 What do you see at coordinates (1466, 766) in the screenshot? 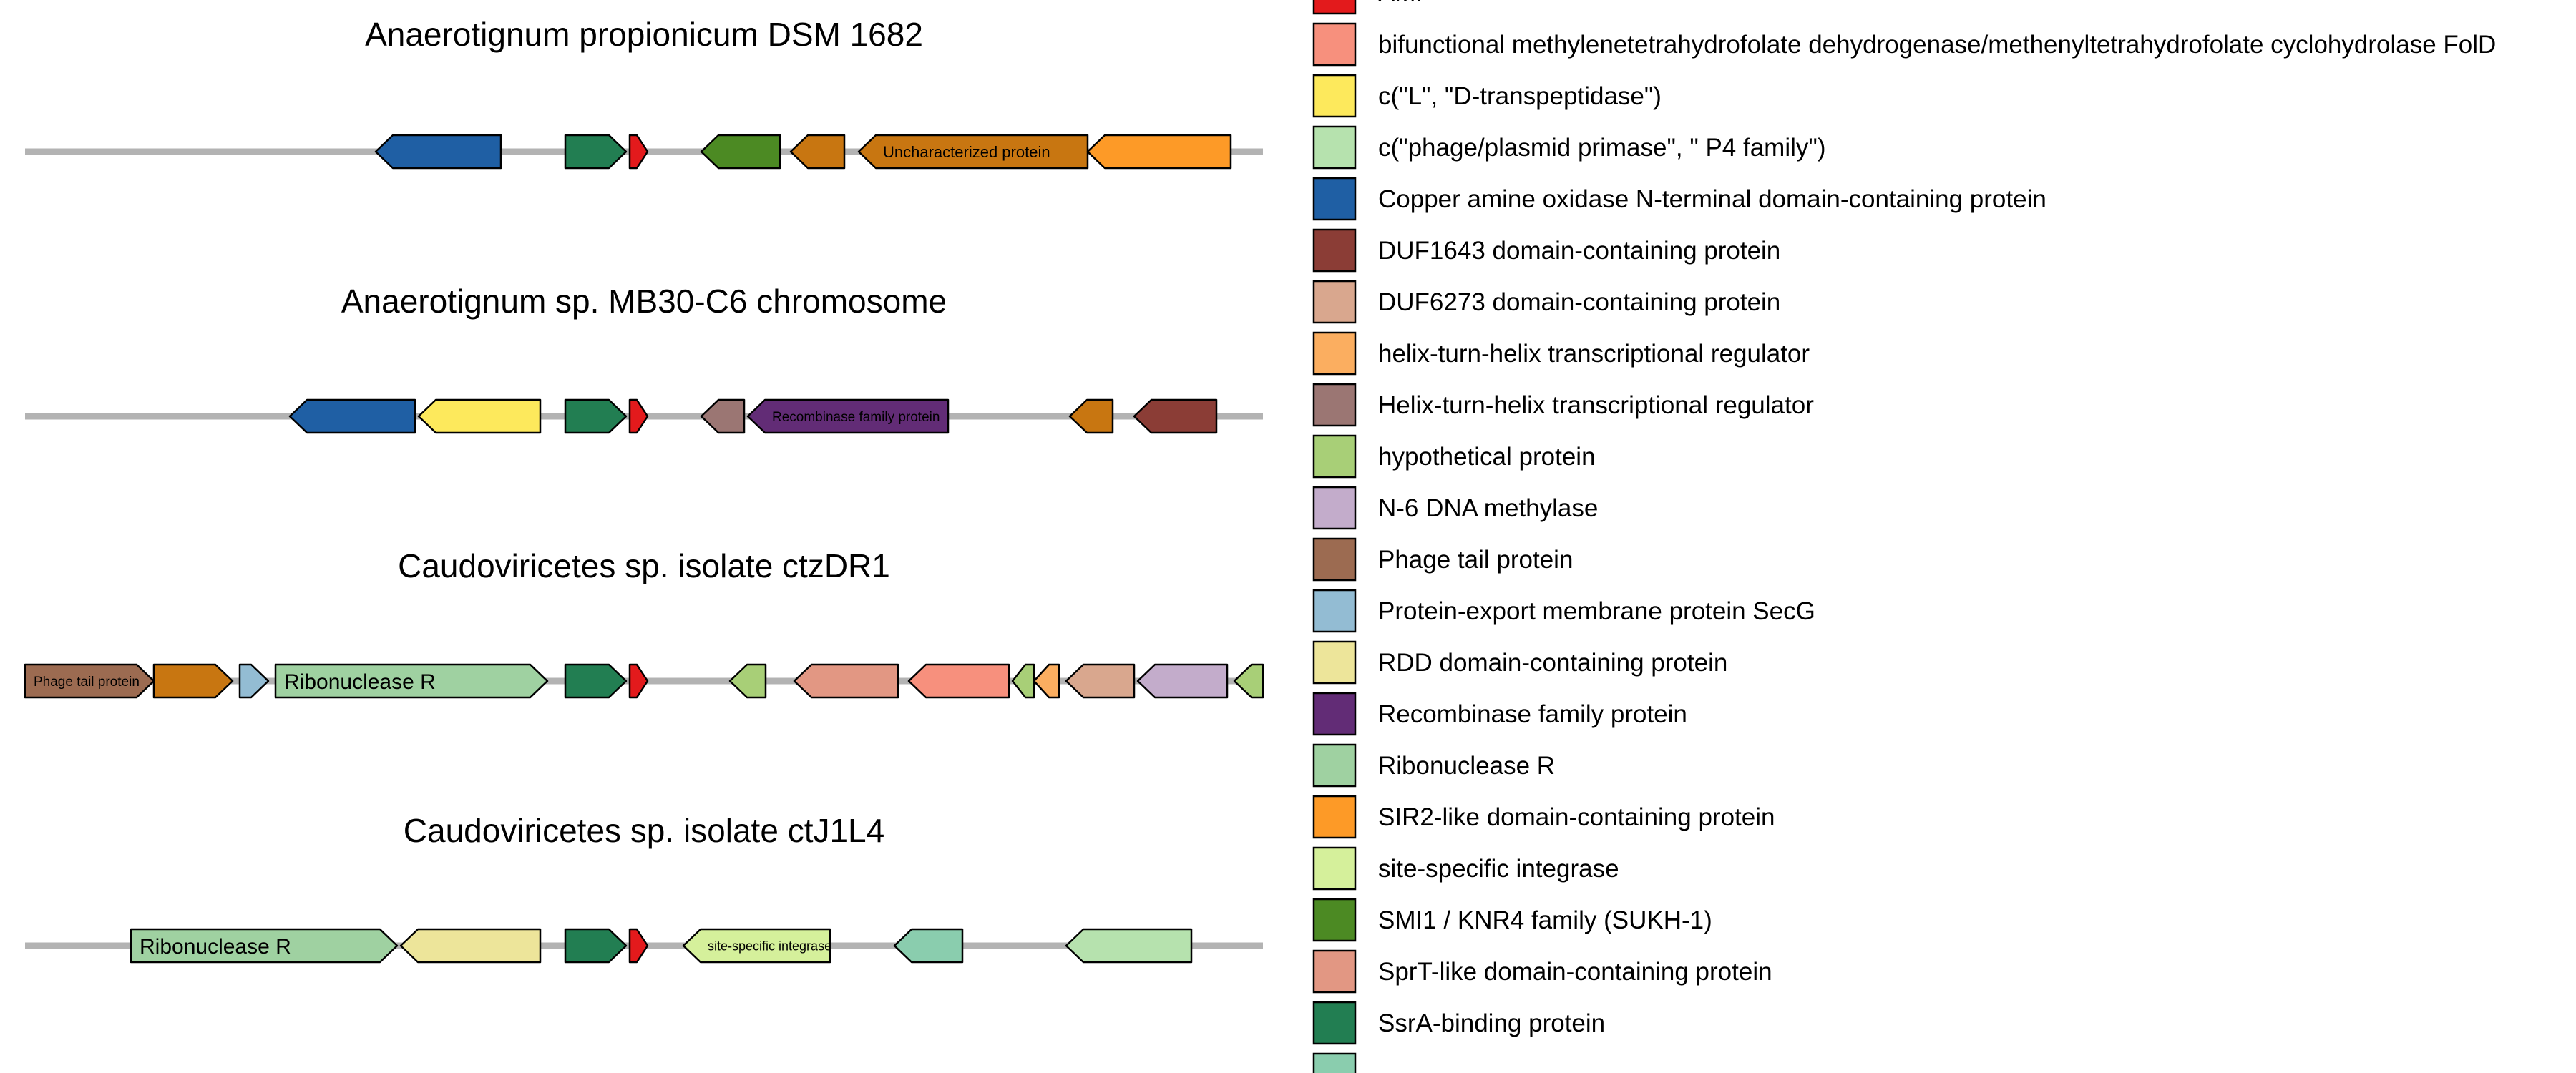
I see `legend-label: Ribonuclease R` at bounding box center [1466, 766].